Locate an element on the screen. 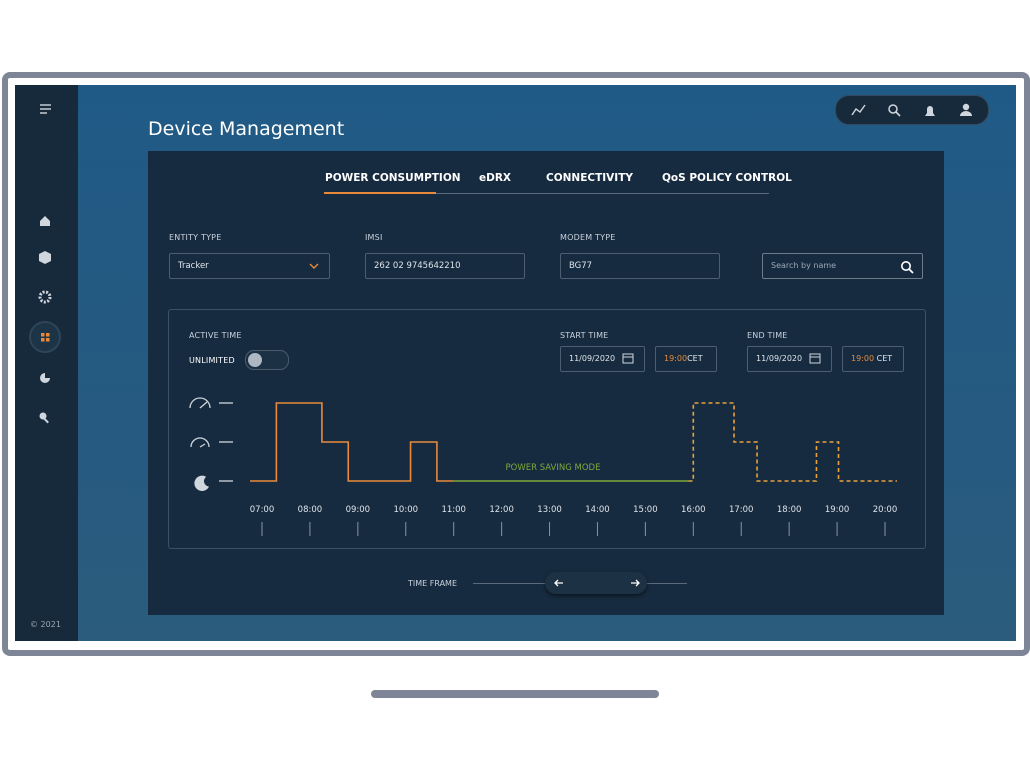 Image resolution: width=1030 pixels, height=768 pixels. home-icon is located at coordinates (45, 221).